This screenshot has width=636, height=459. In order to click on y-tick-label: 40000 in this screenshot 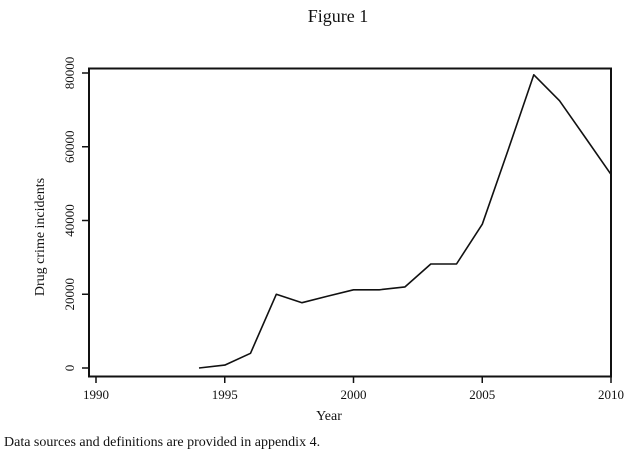, I will do `click(69, 220)`.